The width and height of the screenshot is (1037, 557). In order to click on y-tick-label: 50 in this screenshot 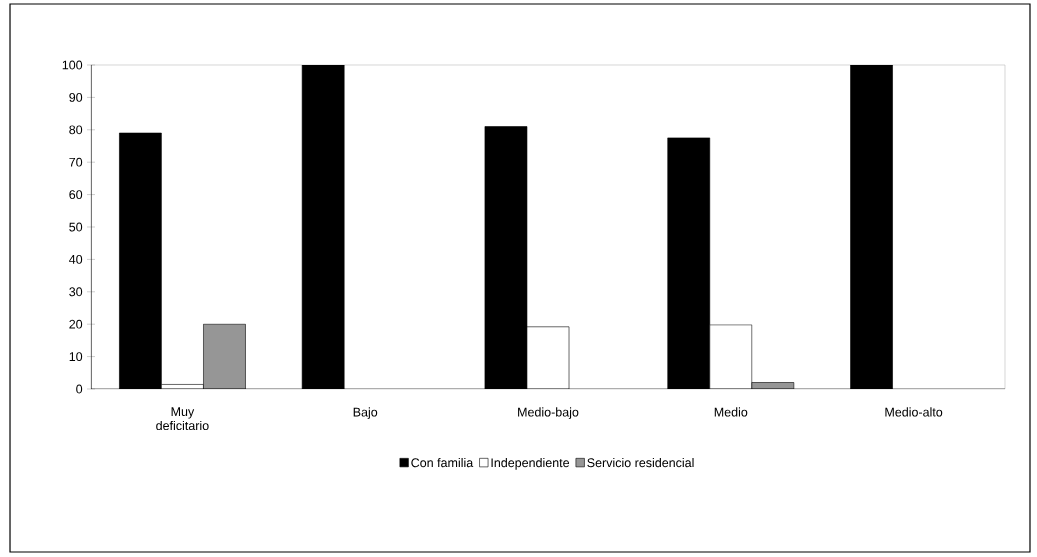, I will do `click(76, 227)`.